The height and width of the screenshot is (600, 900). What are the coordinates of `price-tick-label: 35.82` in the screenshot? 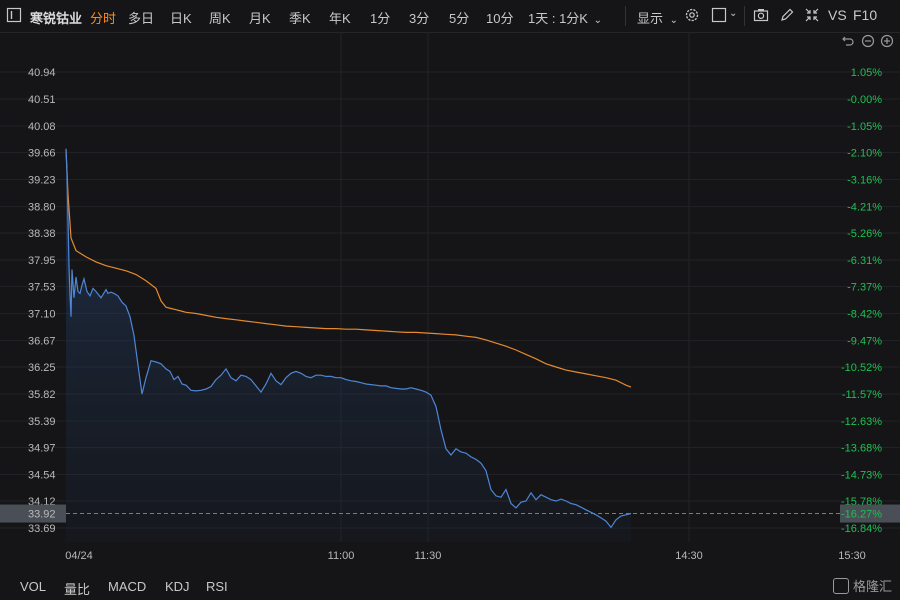 It's located at (42, 395).